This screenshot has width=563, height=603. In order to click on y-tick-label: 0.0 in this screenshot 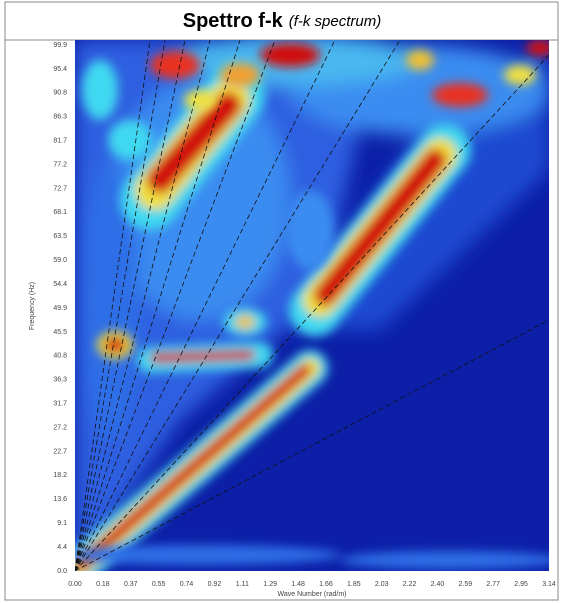, I will do `click(62, 571)`.